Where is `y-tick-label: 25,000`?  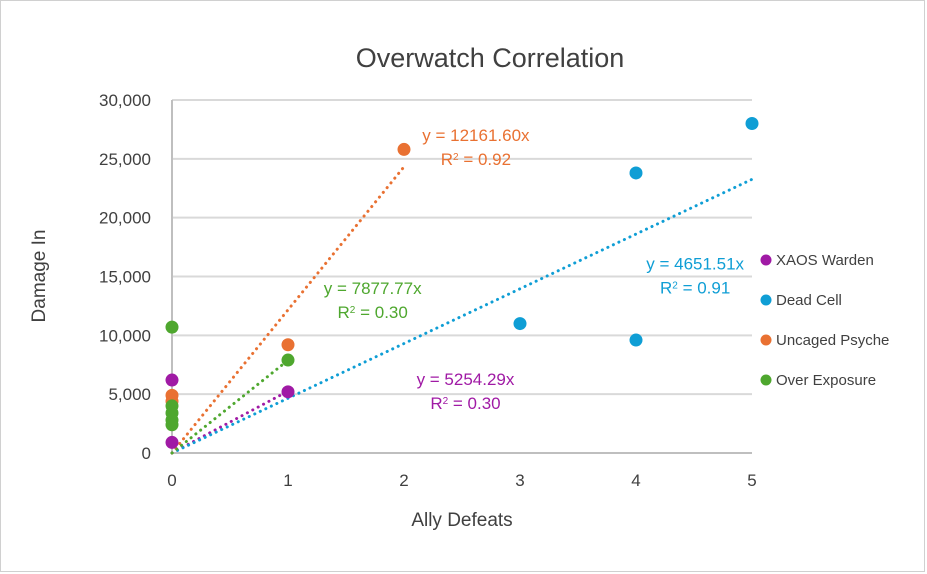 y-tick-label: 25,000 is located at coordinates (125, 159).